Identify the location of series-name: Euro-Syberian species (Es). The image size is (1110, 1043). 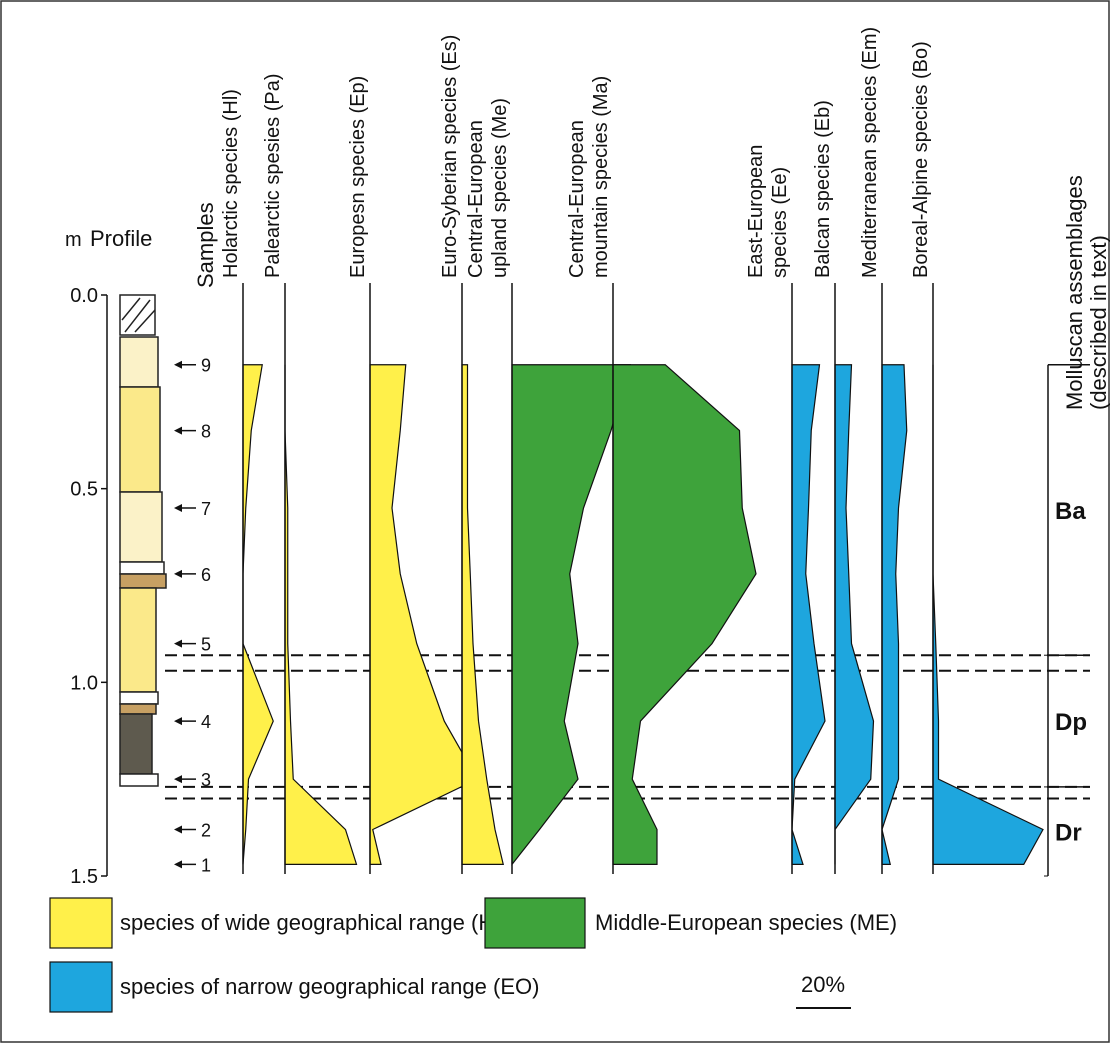
(450, 156).